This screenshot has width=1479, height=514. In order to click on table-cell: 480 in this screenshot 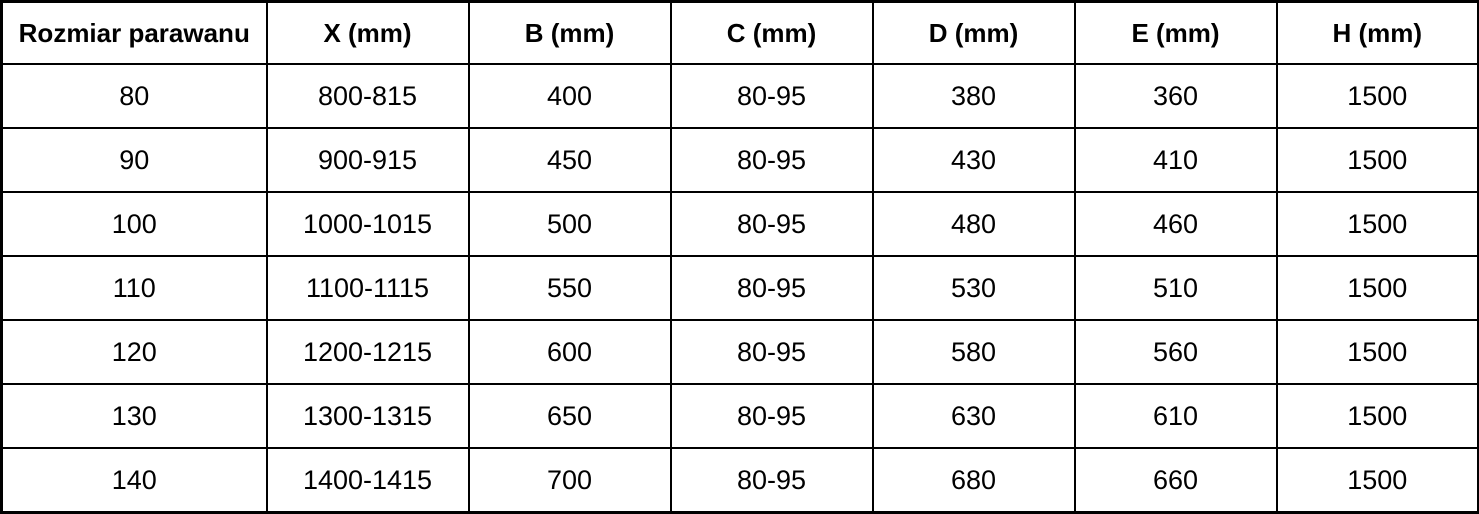, I will do `click(973, 224)`.